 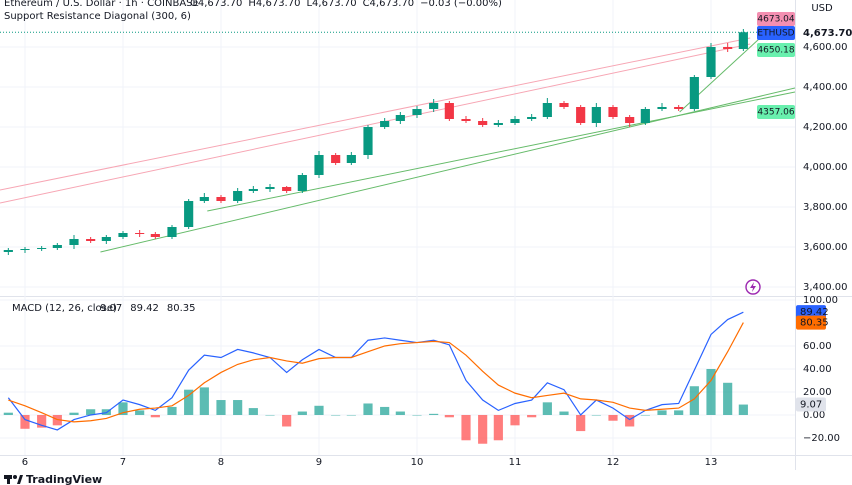 I want to click on price-label: 4357.06, so click(x=775, y=113).